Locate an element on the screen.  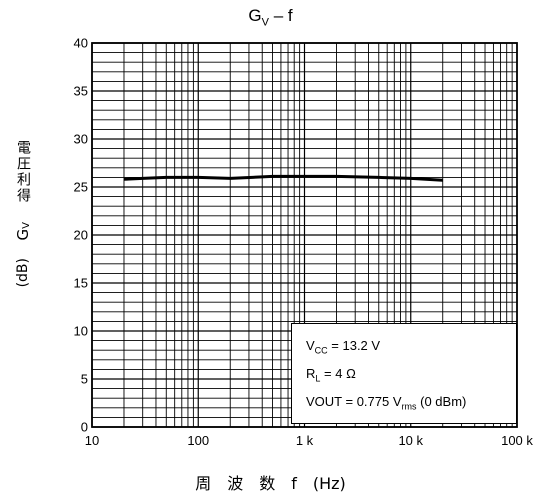
condition-rl: RL = 4 Ω is located at coordinates (331, 375).